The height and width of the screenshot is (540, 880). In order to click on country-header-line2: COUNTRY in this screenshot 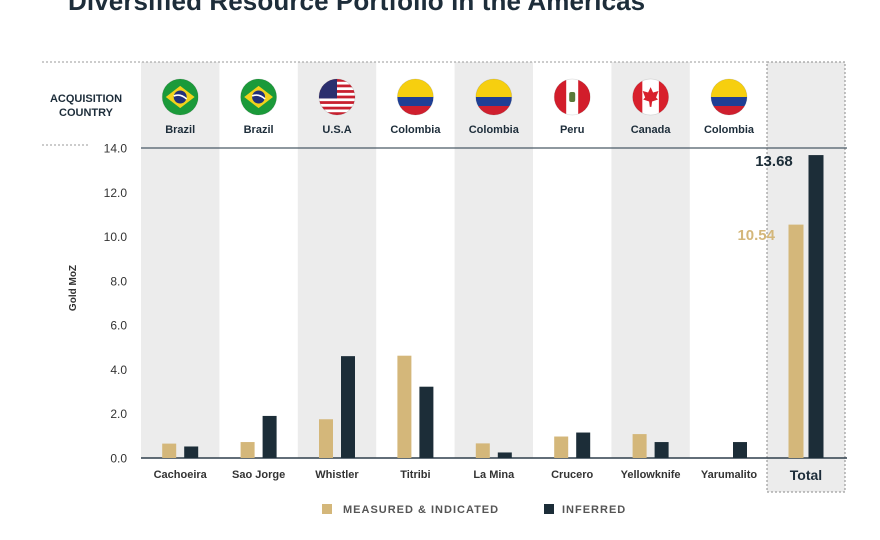, I will do `click(86, 113)`.